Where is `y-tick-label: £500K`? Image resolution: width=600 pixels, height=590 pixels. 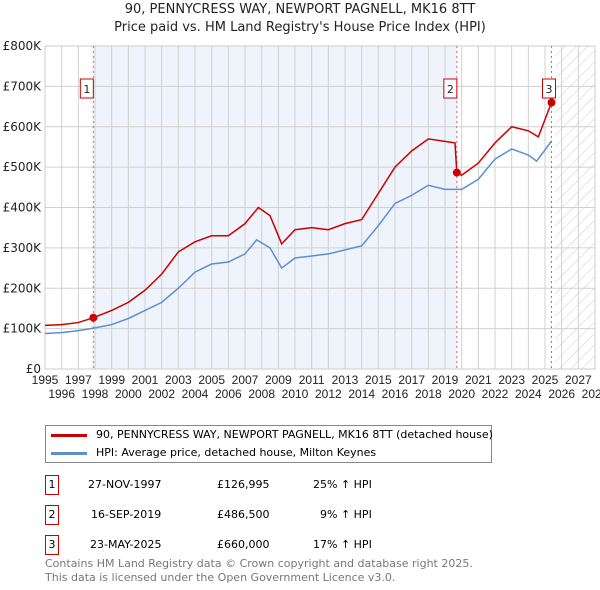
y-tick-label: £500K is located at coordinates (23, 167).